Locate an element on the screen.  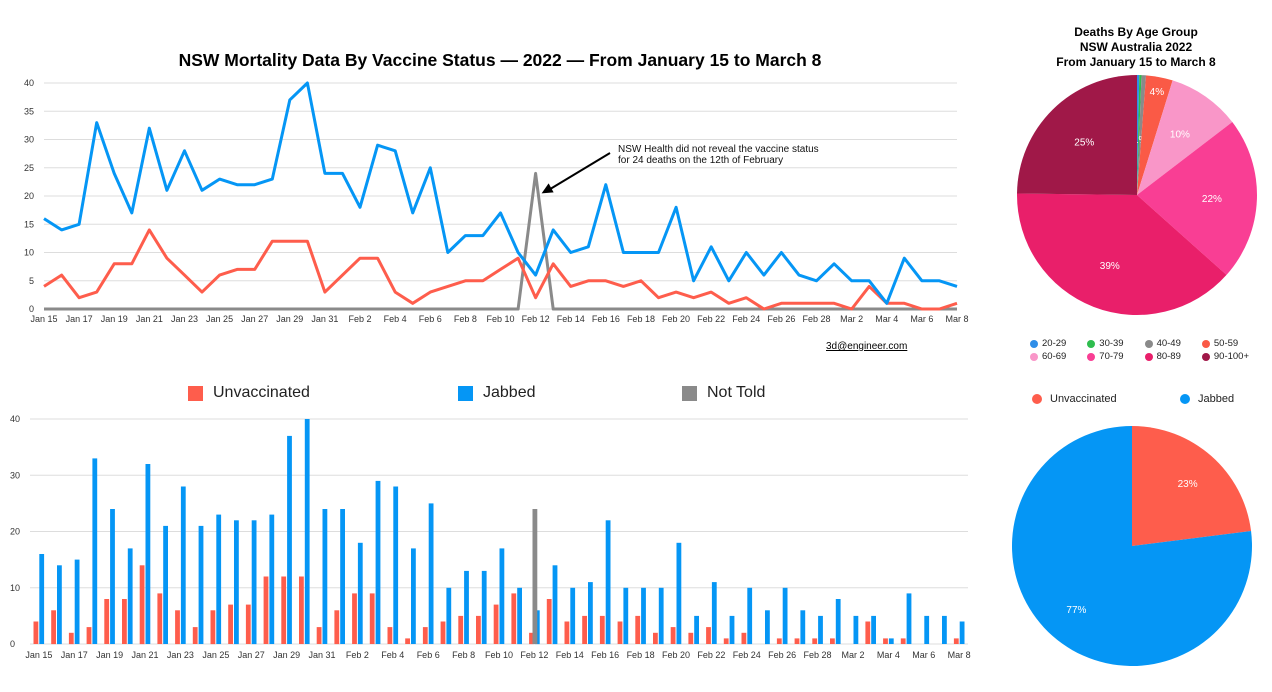
line-x-tick-label: Feb 18 is located at coordinates (641, 319).